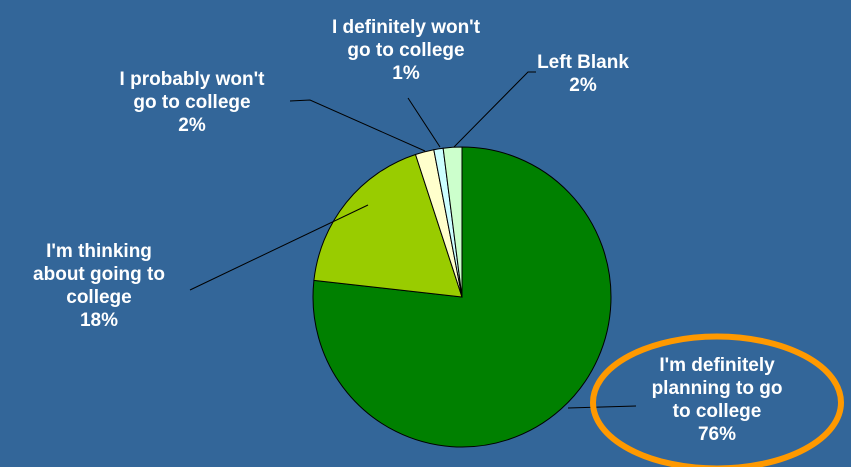 The image size is (851, 467). I want to click on leader-line-thinking-about, so click(279, 247).